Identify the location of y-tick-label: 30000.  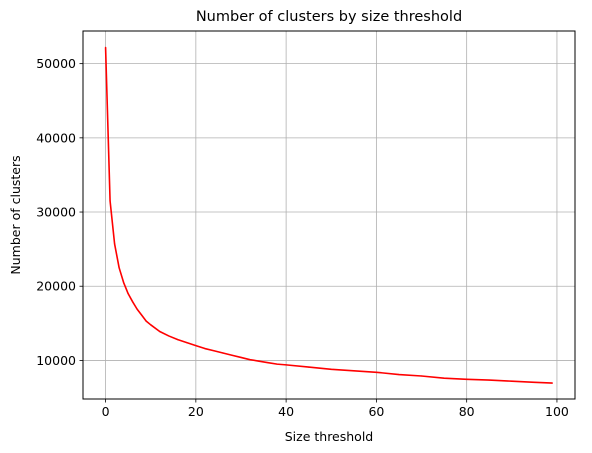
(56, 212).